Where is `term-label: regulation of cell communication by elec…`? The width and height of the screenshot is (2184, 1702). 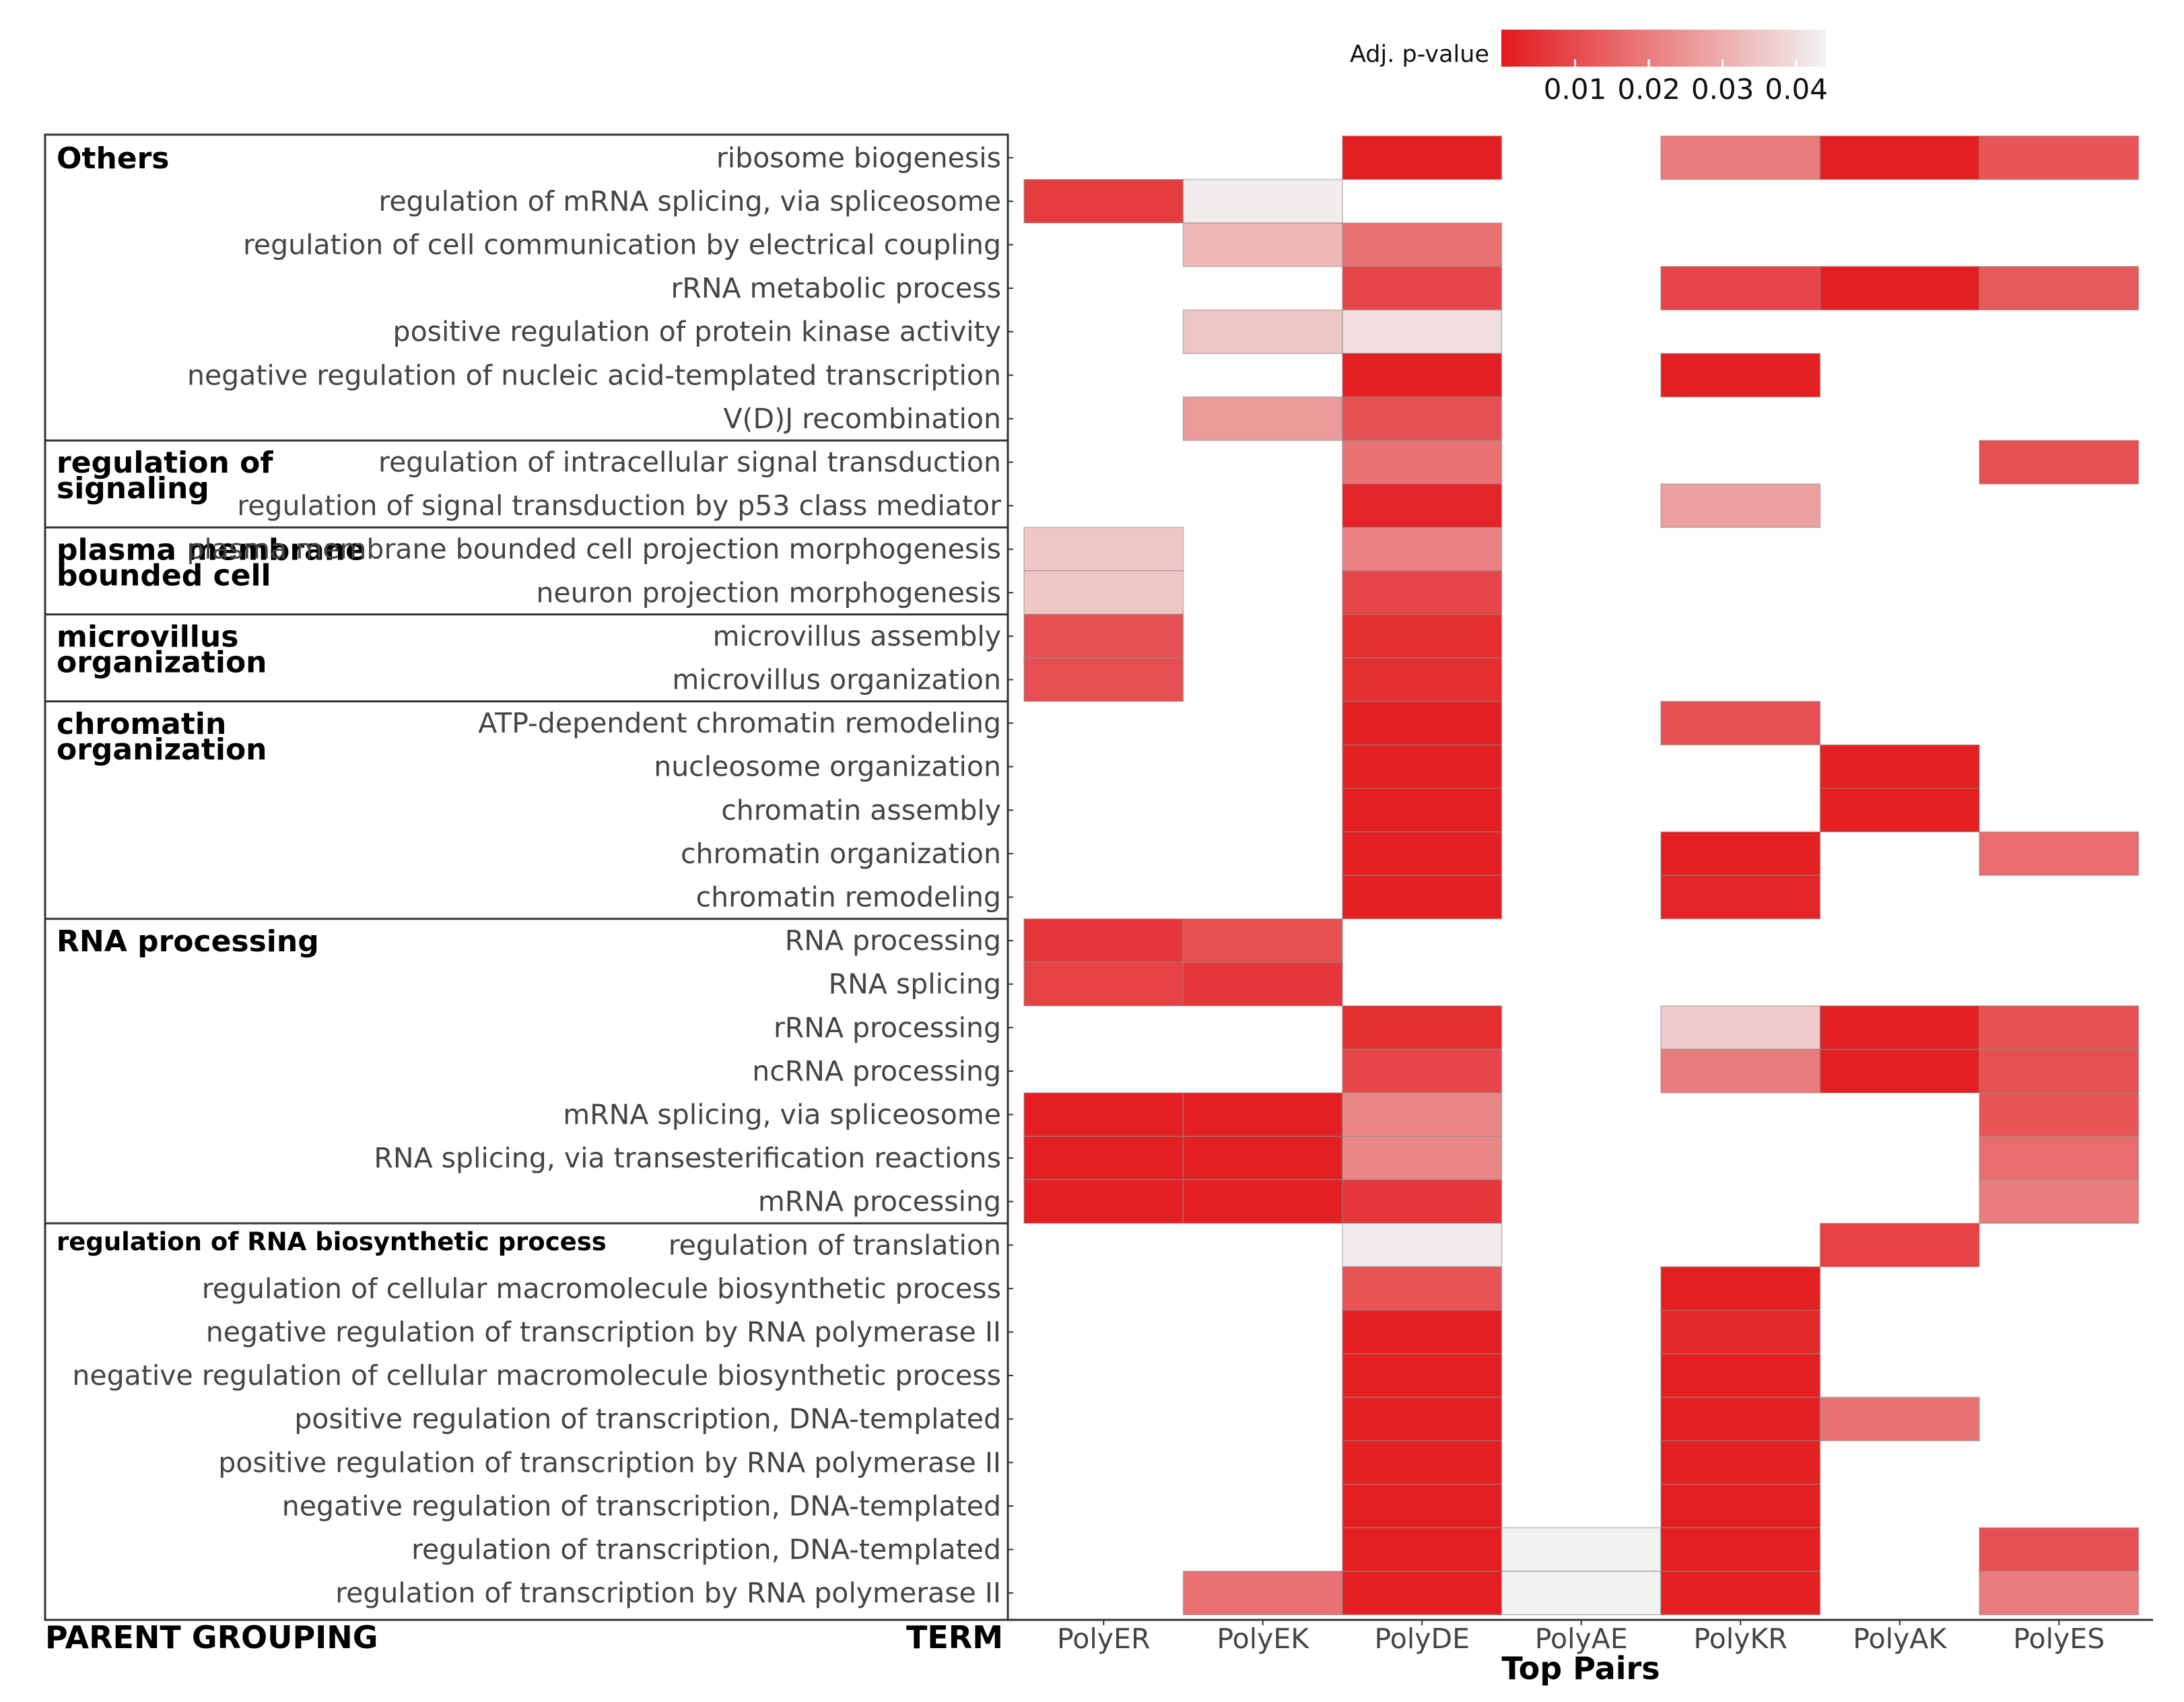 term-label: regulation of cell communication by elec… is located at coordinates (622, 245).